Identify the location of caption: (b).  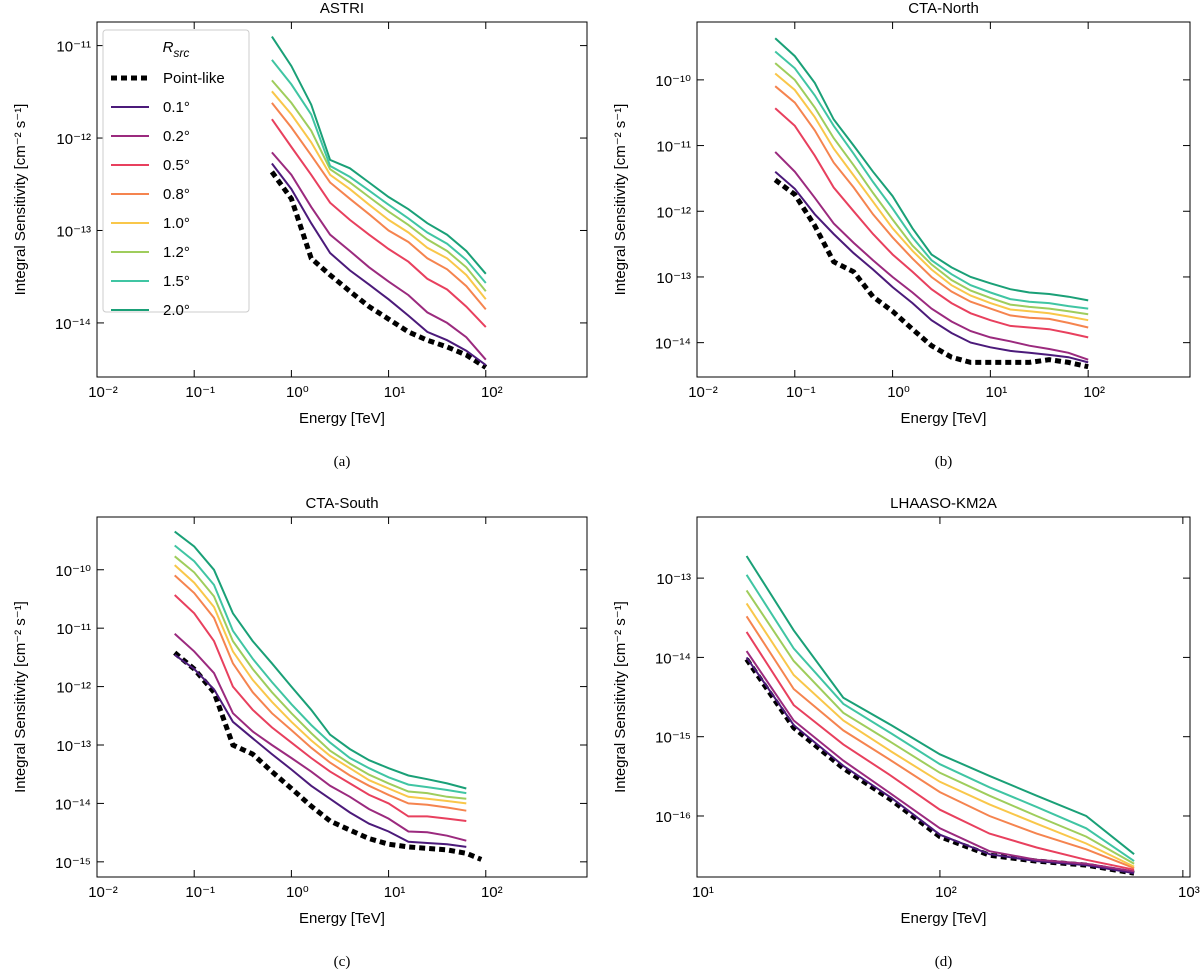
(944, 462).